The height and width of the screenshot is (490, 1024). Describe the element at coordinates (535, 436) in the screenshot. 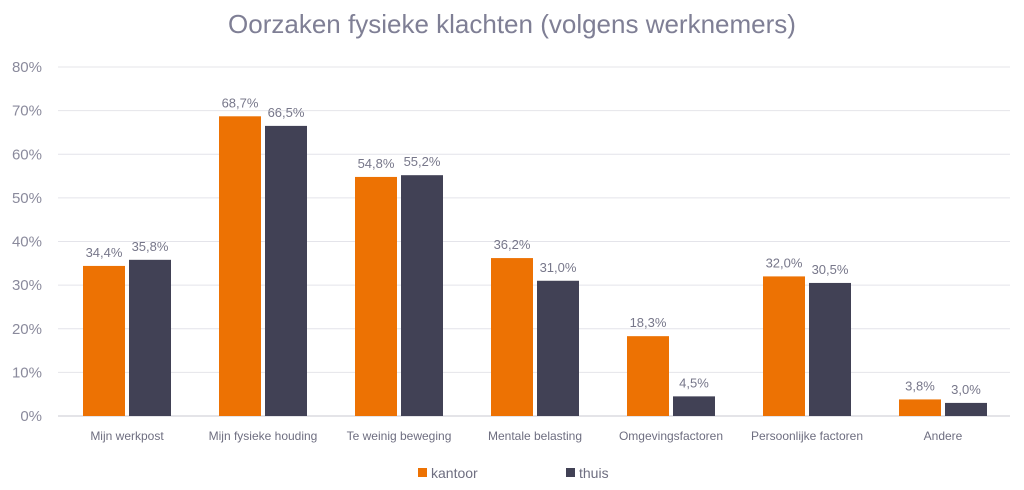

I see `x-tick-label: Mentale belasting` at that location.